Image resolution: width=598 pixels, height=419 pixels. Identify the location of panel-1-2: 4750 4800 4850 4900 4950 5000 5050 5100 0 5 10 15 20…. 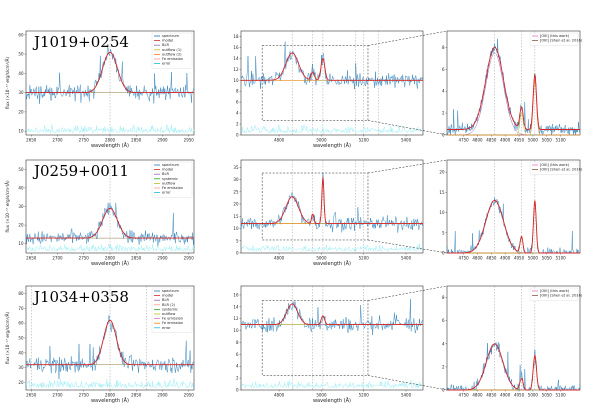
(511, 210).